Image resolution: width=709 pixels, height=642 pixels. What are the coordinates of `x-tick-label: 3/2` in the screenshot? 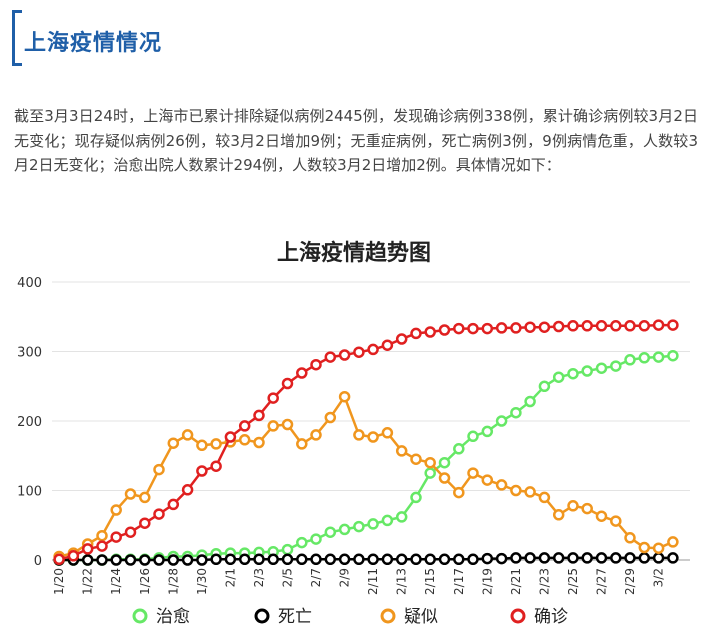 It's located at (659, 577).